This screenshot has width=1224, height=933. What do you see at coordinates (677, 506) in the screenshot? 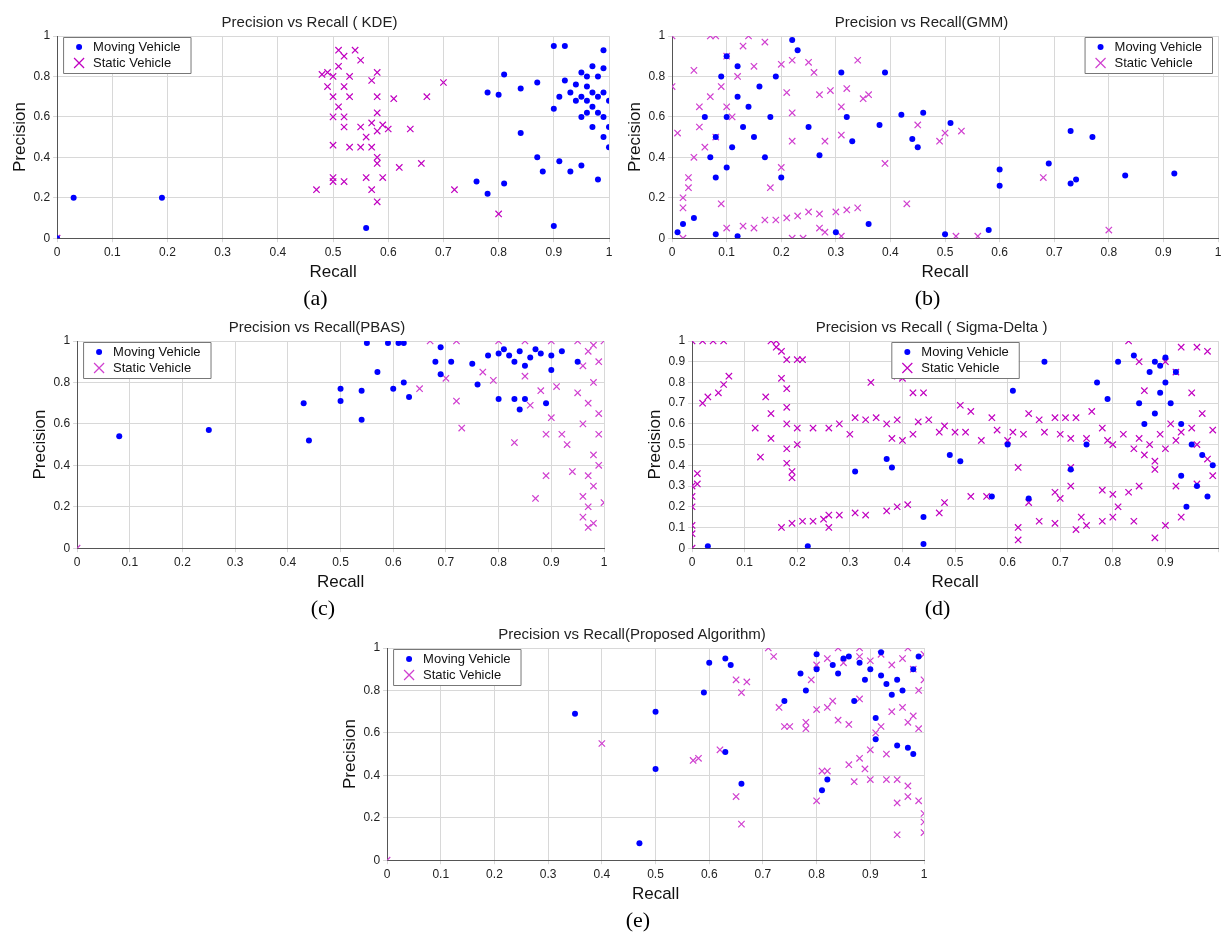
I see `y-tick-label: 0.2` at bounding box center [677, 506].